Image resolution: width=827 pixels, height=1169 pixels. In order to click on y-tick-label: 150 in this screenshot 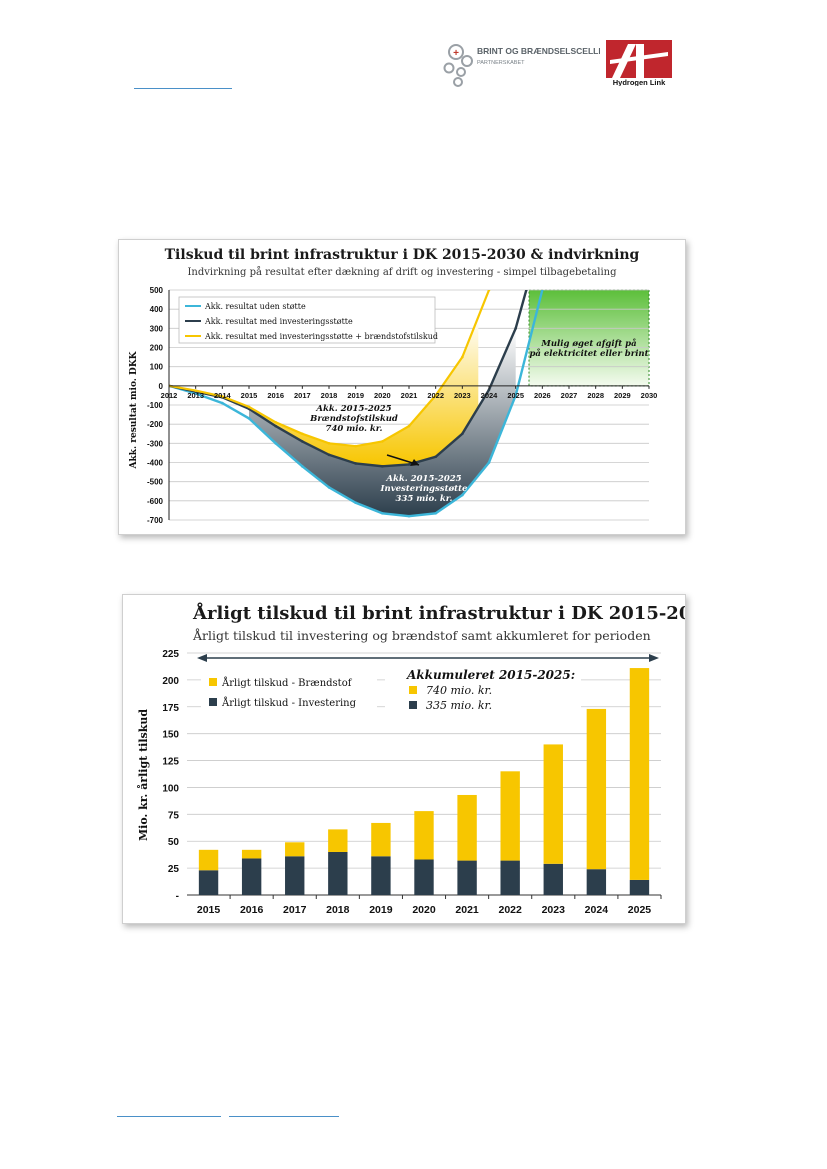, I will do `click(170, 735)`.